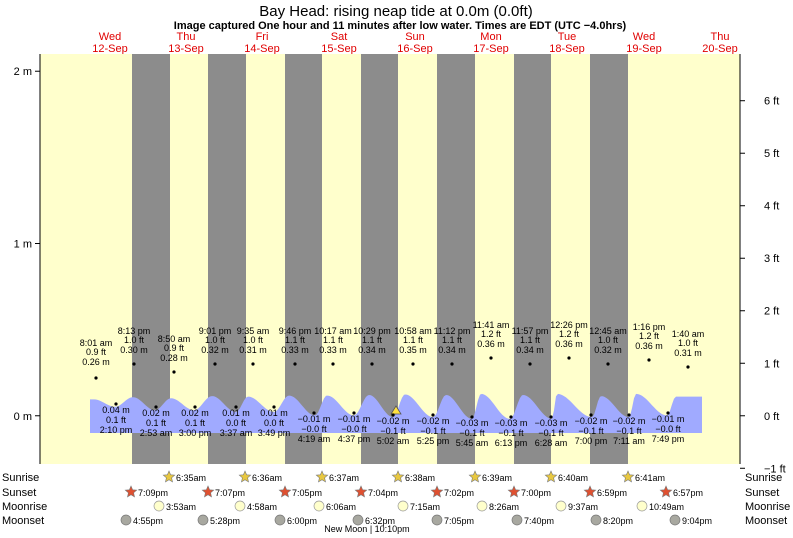 This screenshot has width=793, height=538. What do you see at coordinates (341, 507) in the screenshot?
I see `moonrise-time: 6:06am` at bounding box center [341, 507].